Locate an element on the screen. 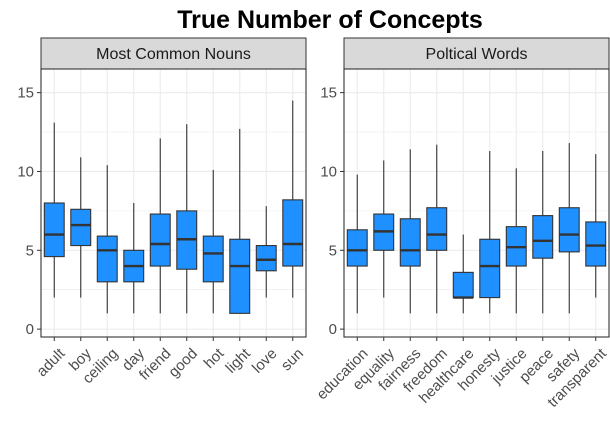 The width and height of the screenshot is (610, 427). box-freedom is located at coordinates (437, 229).